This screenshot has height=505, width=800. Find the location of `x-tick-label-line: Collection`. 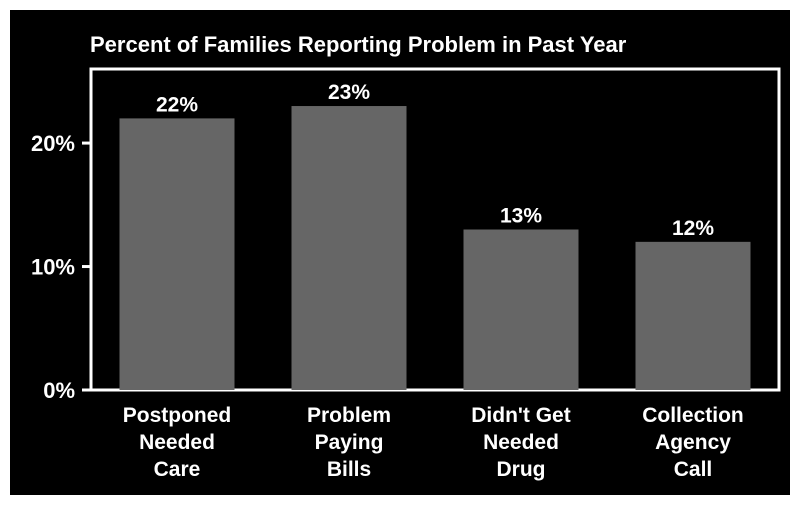

x-tick-label-line: Collection is located at coordinates (693, 415).